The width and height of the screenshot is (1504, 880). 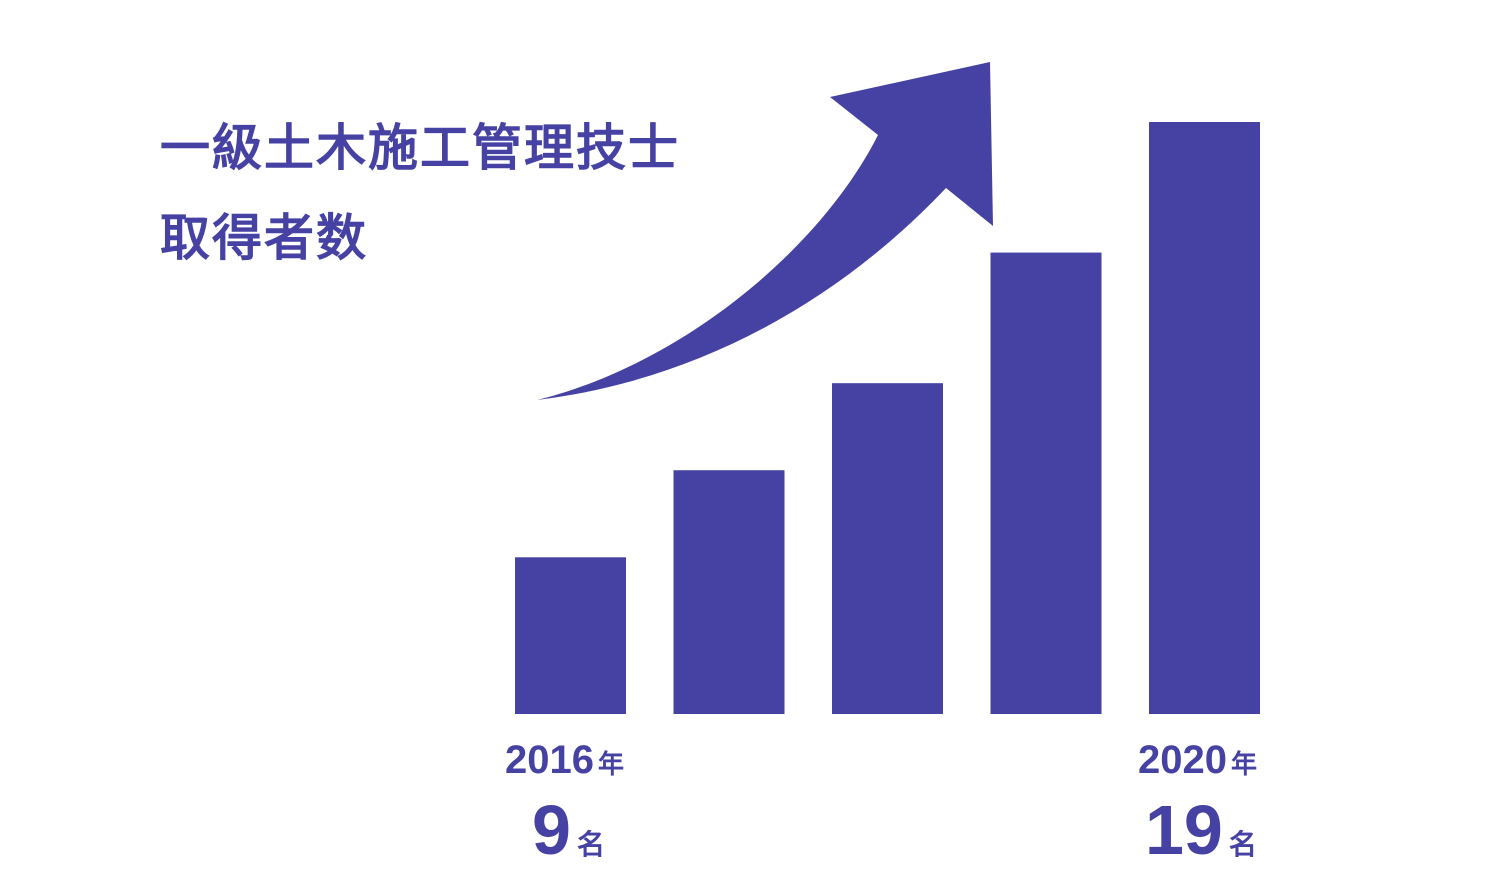 What do you see at coordinates (570, 635) in the screenshot?
I see `bar-2016` at bounding box center [570, 635].